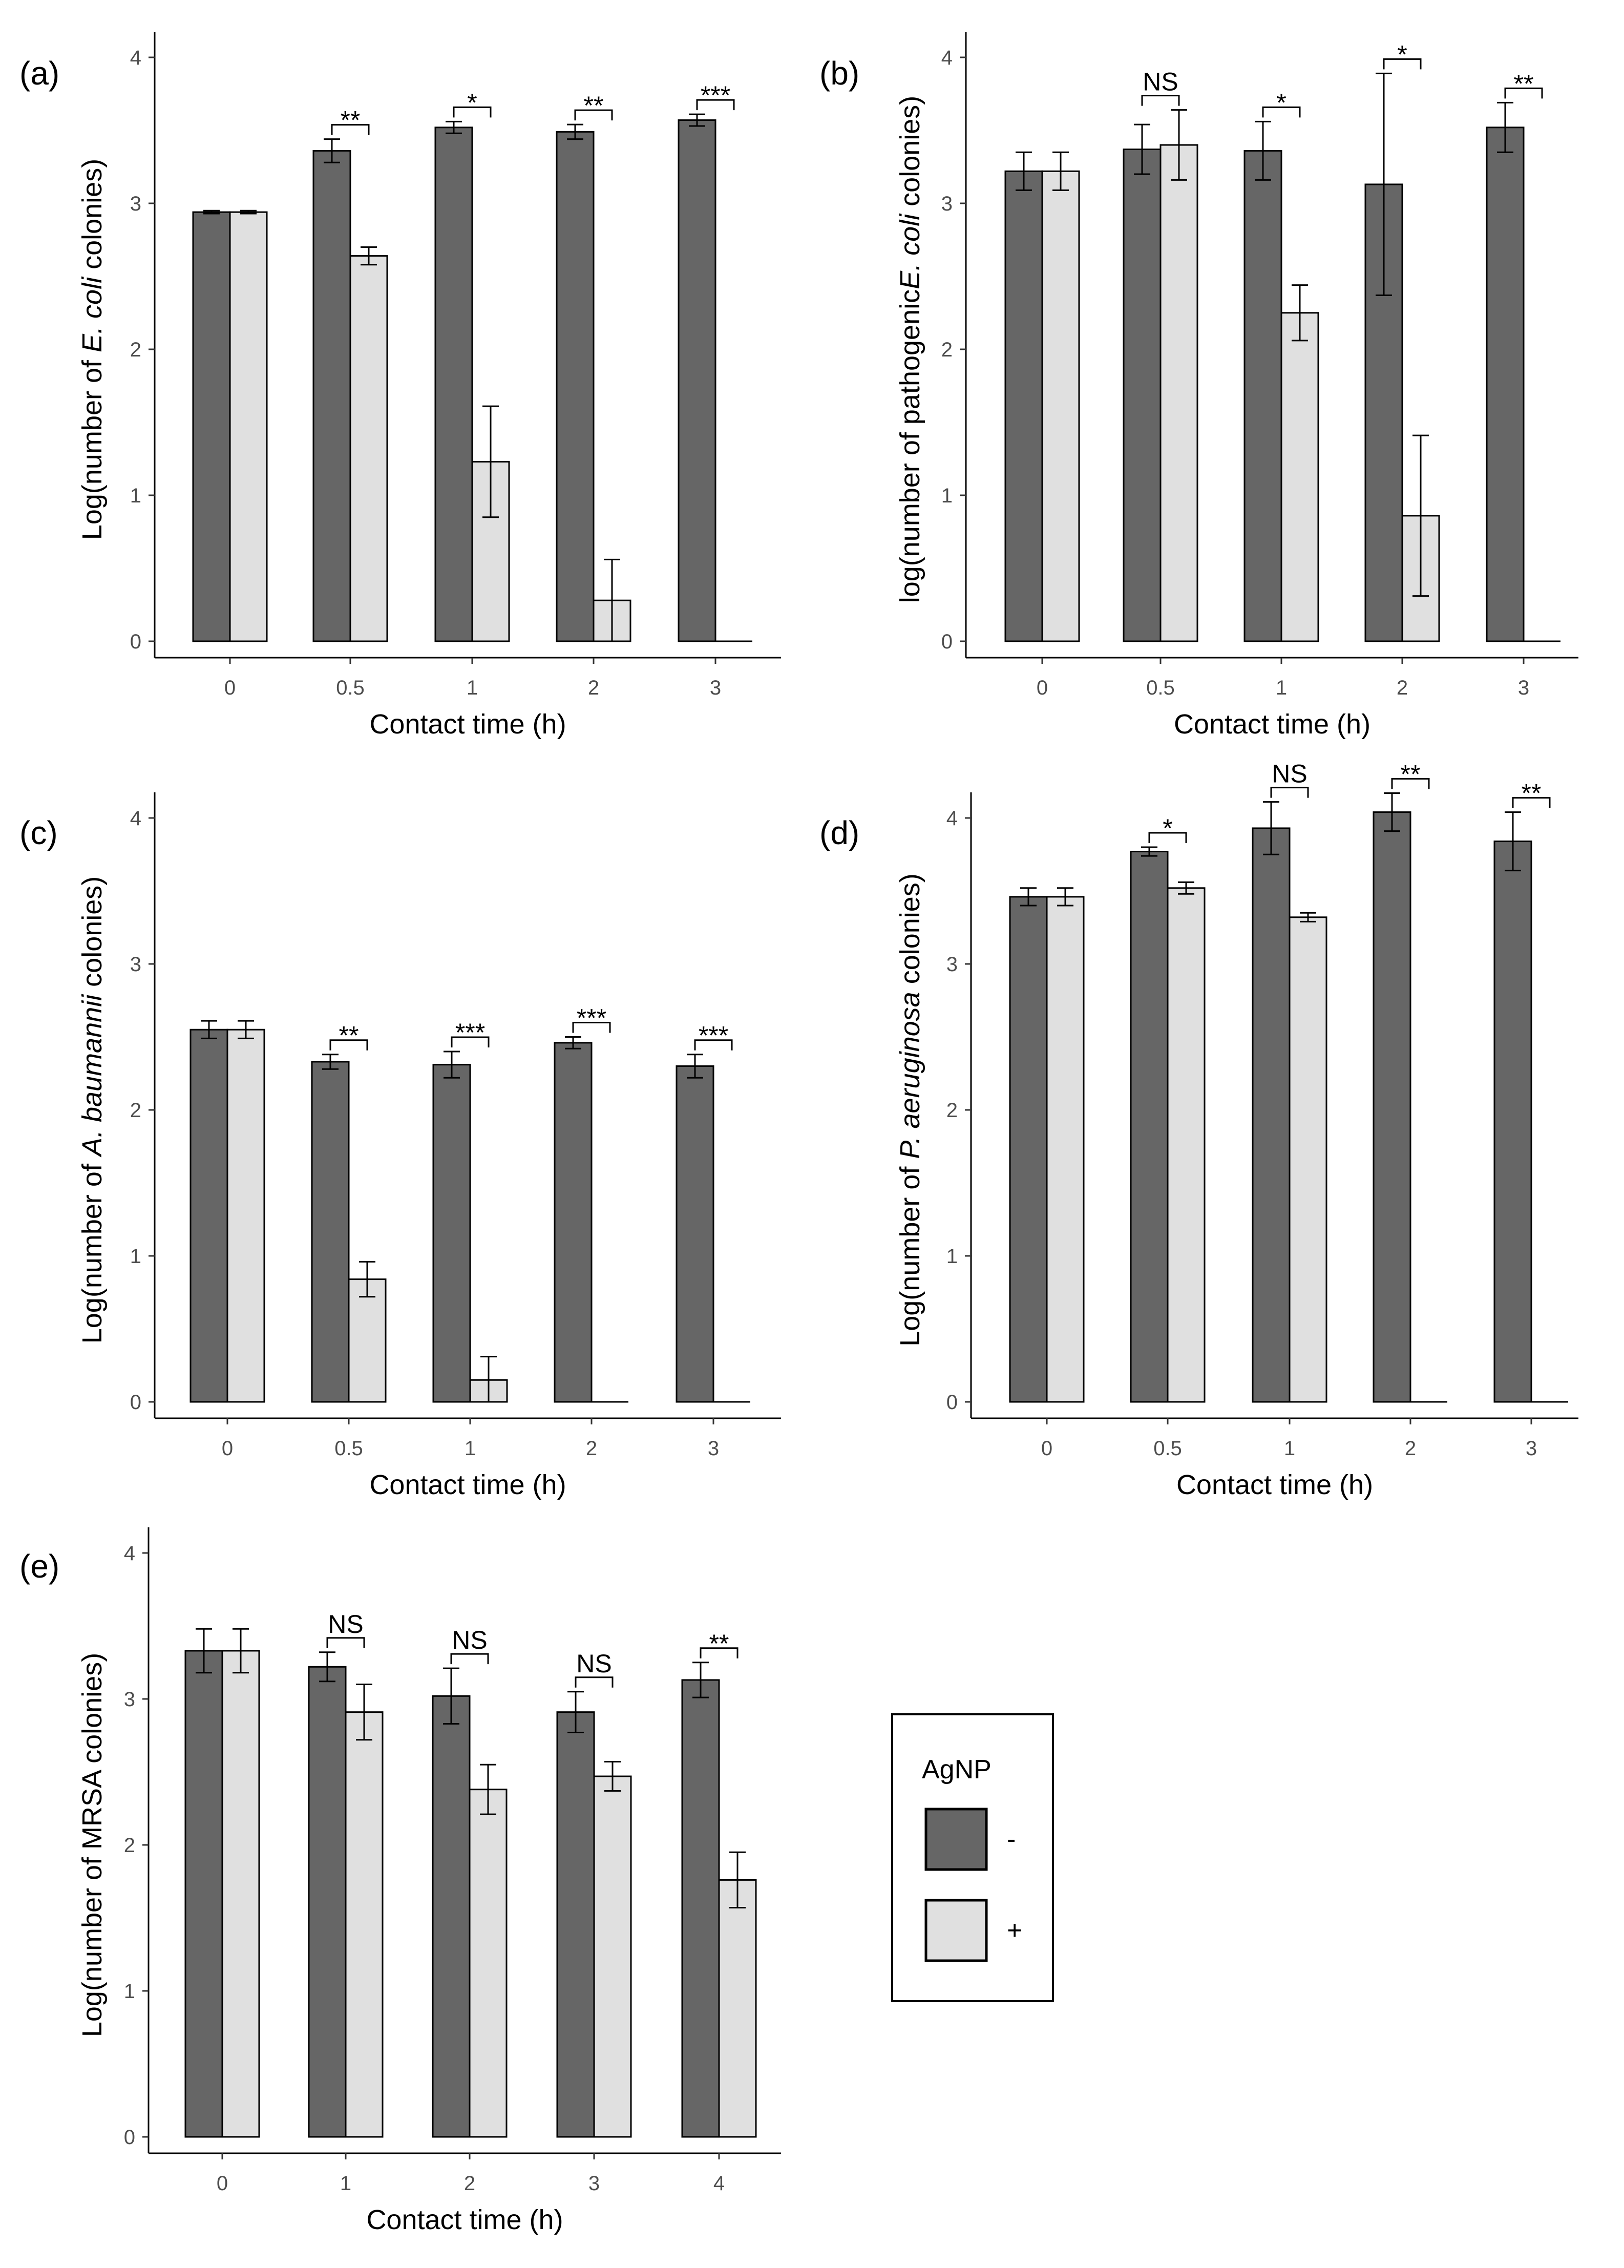 The width and height of the screenshot is (1624, 2268). What do you see at coordinates (713, 1035) in the screenshot?
I see `significance-label: ***` at bounding box center [713, 1035].